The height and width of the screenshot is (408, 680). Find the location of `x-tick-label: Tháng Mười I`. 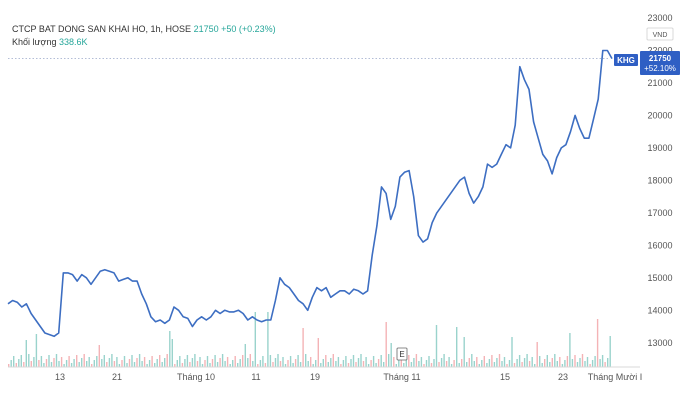

x-tick-label: Tháng Mười I is located at coordinates (615, 377).